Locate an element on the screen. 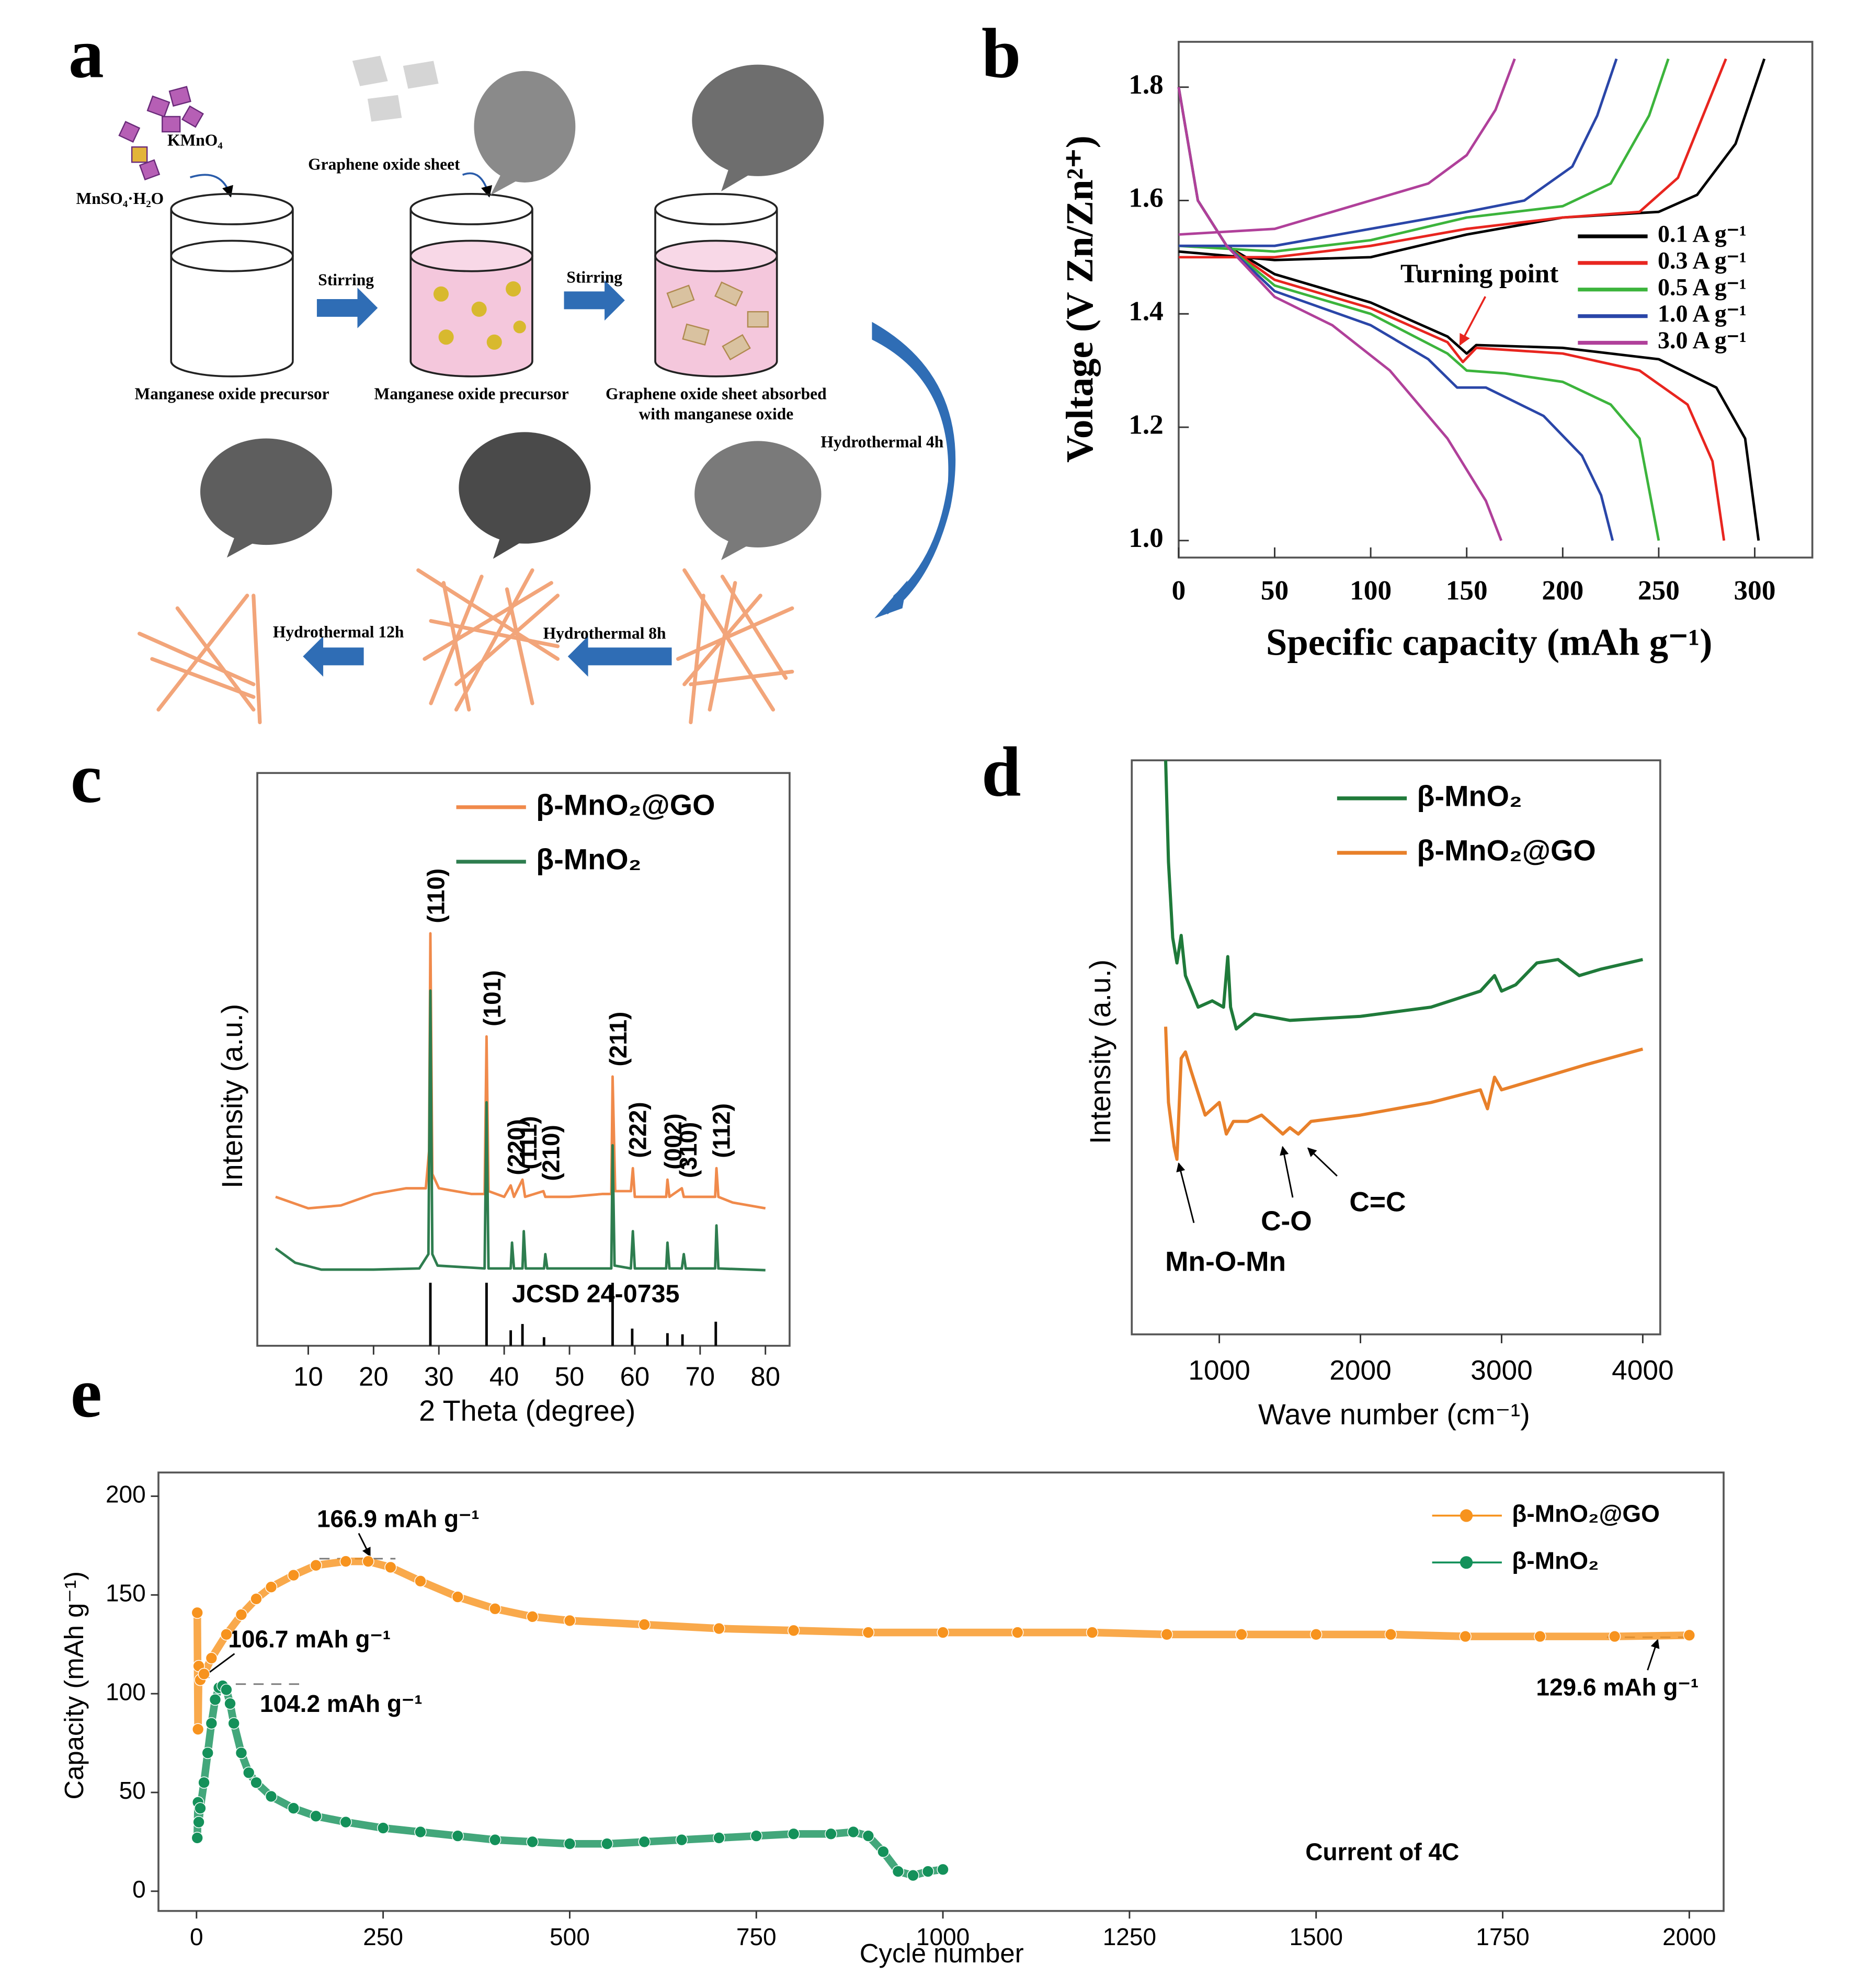 The height and width of the screenshot is (1988, 1858). x-tick-label: 1750 is located at coordinates (1503, 1936).